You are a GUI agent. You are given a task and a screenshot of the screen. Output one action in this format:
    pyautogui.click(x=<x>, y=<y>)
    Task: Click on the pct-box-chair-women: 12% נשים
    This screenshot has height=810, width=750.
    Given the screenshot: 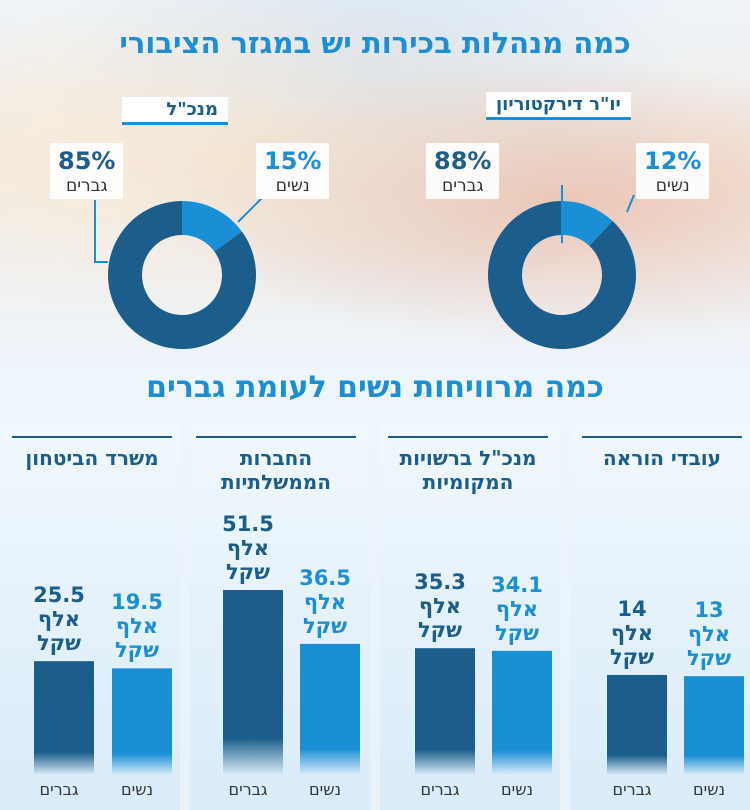 What is the action you would take?
    pyautogui.click(x=673, y=171)
    